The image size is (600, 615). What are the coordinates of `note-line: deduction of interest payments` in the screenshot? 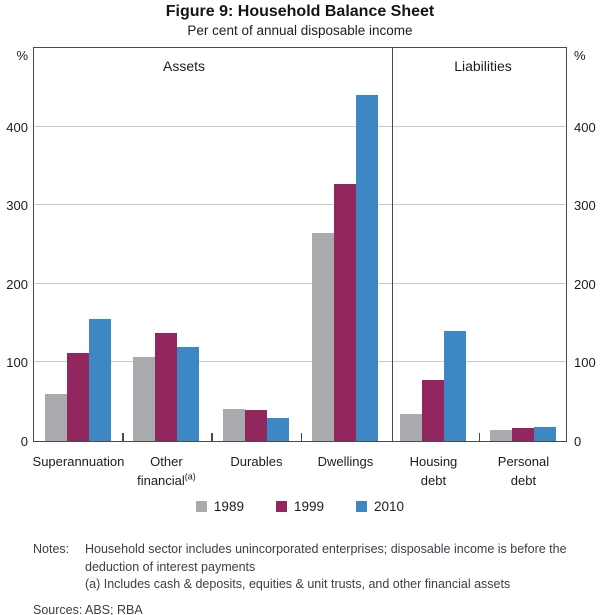 It's located at (170, 566).